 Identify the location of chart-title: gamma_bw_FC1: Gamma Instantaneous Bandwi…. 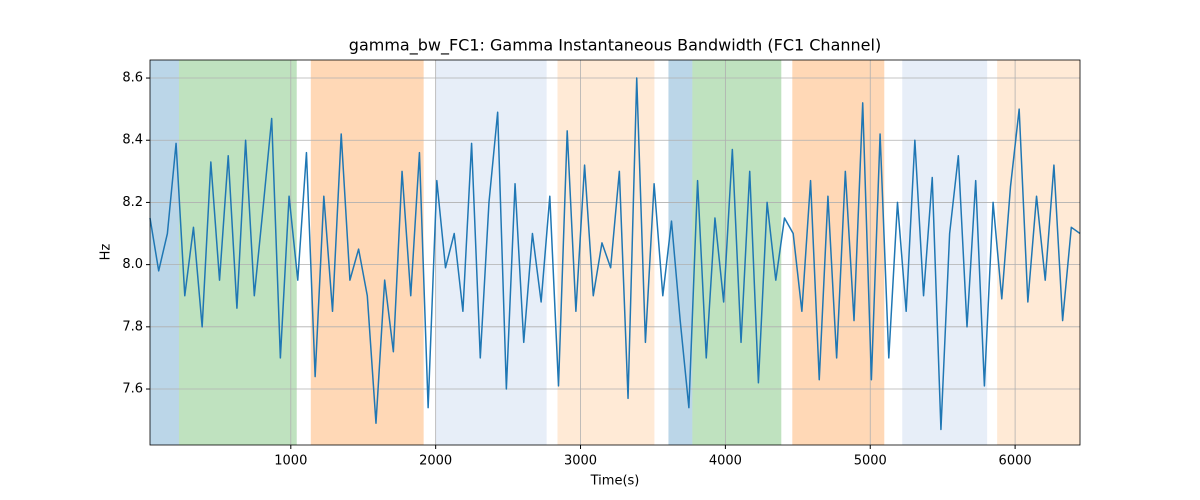
(615, 46).